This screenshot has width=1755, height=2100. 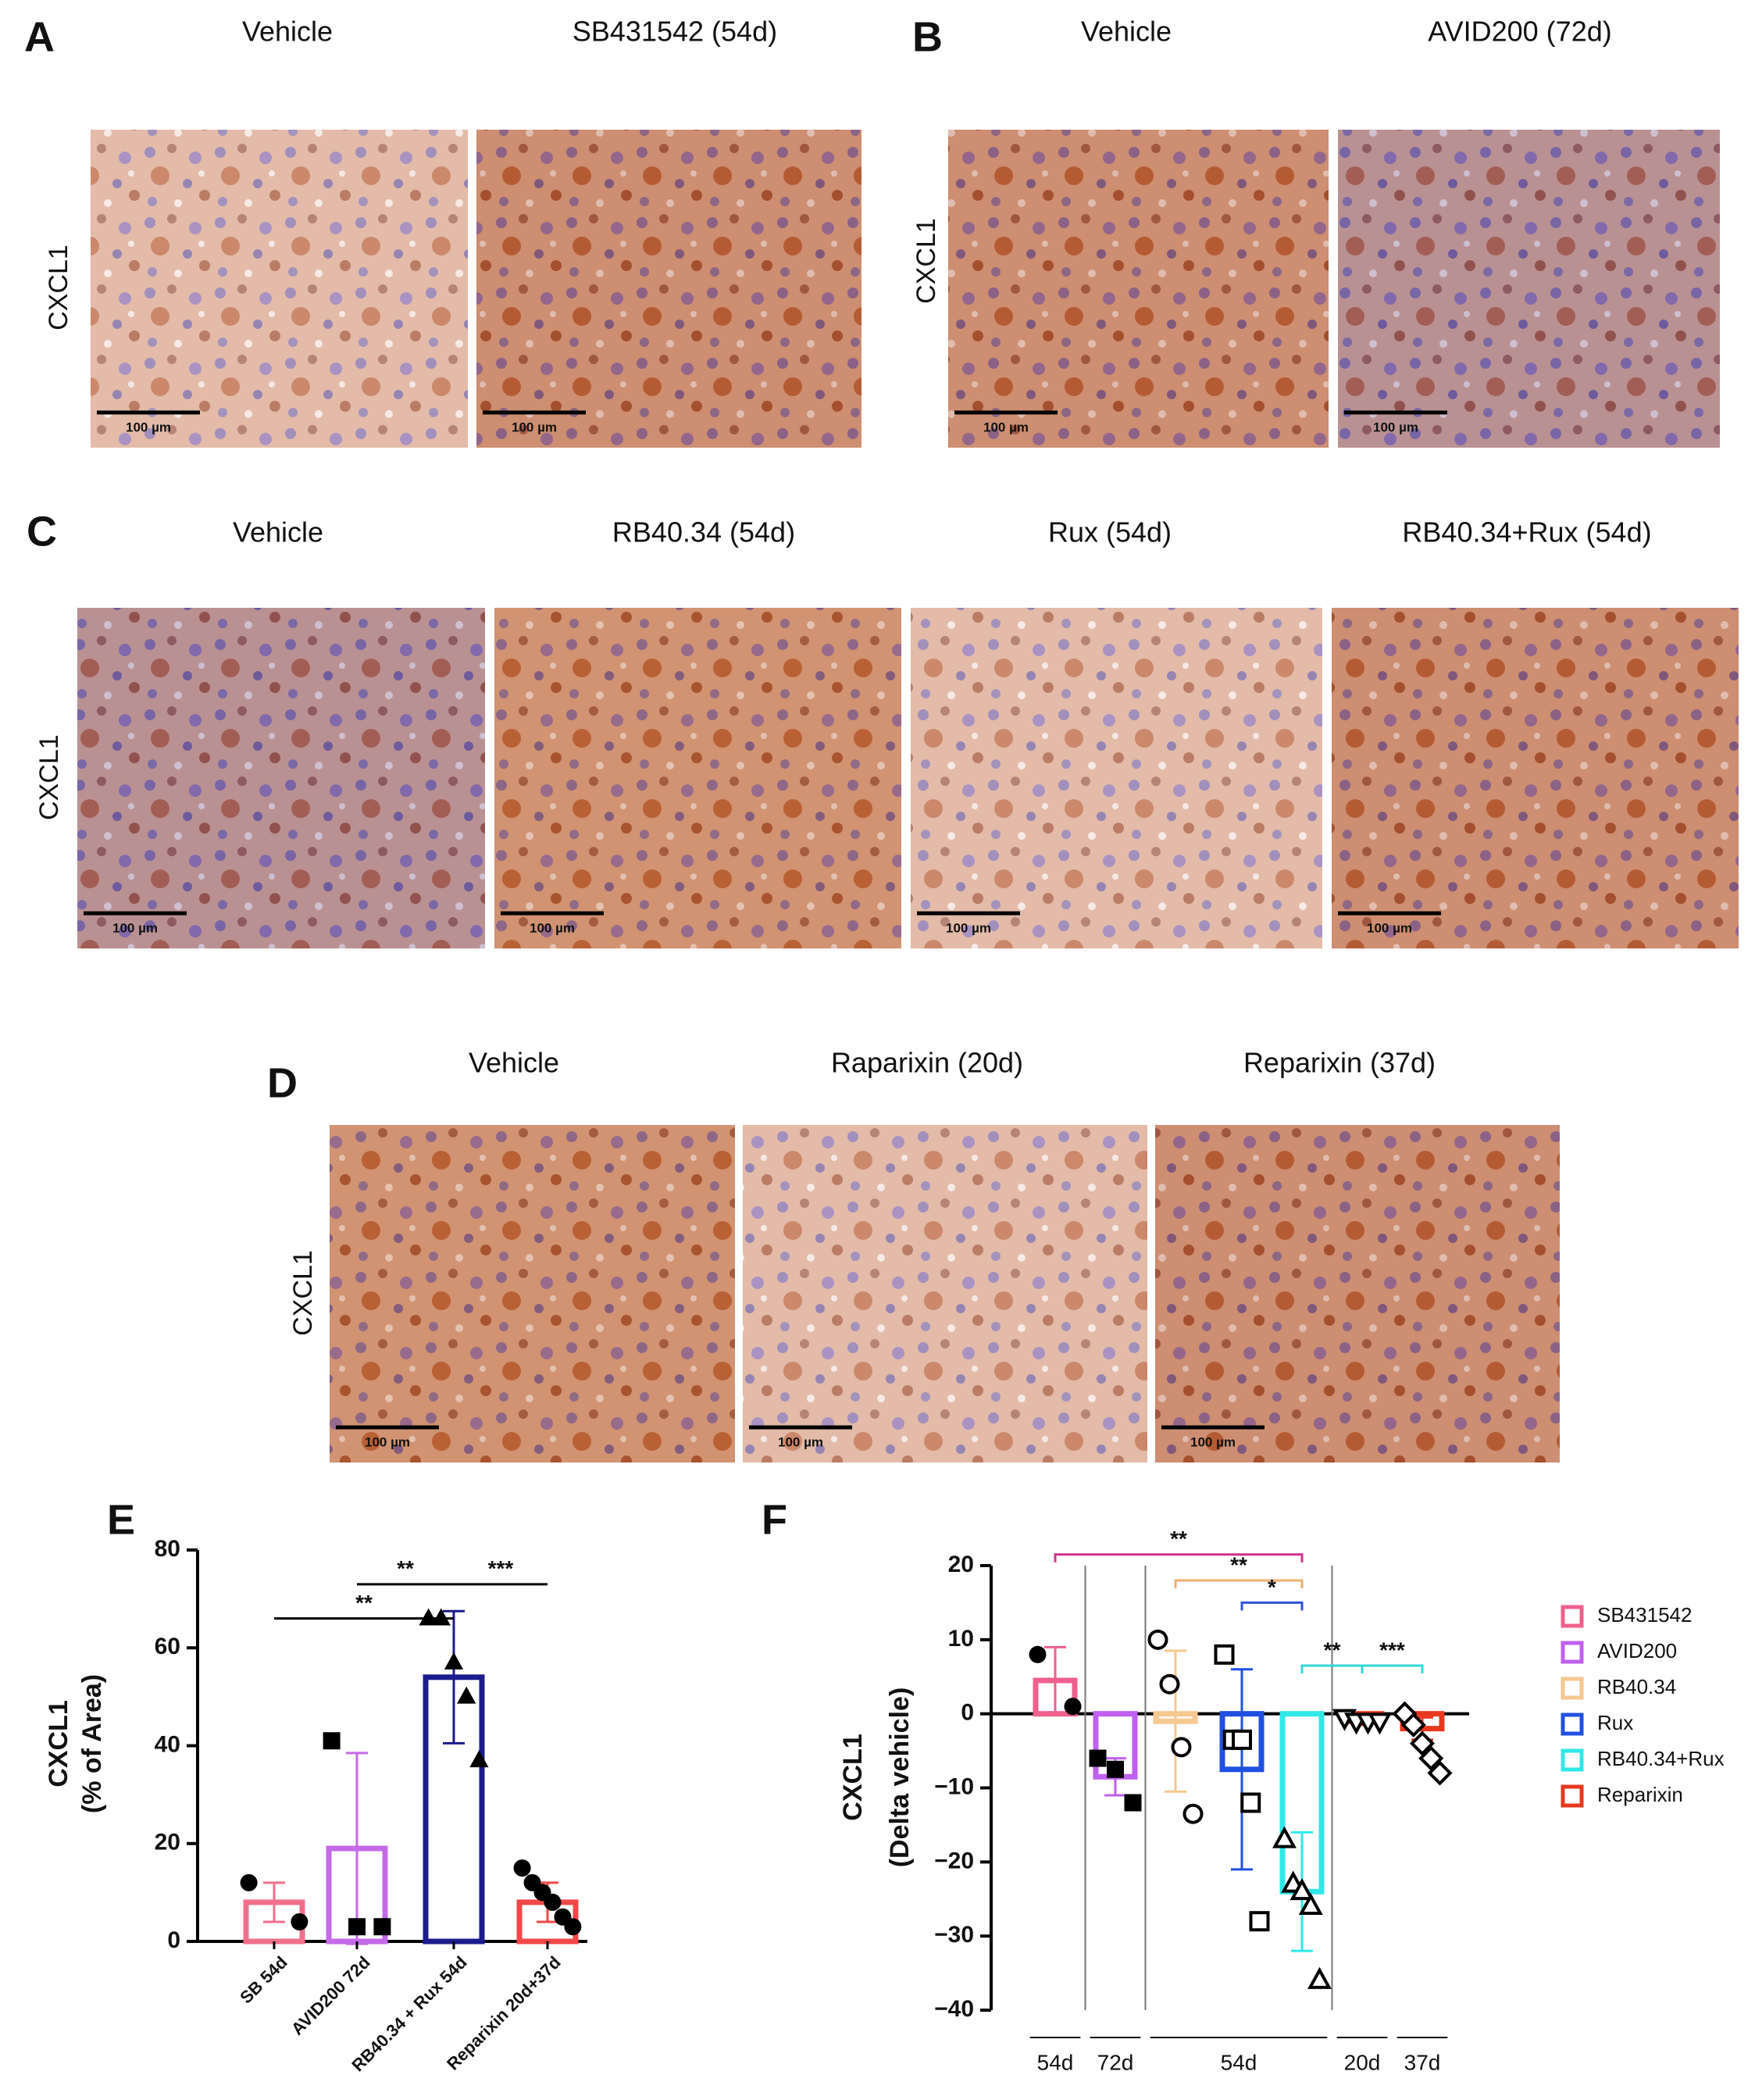 I want to click on y-tick-label: −20, so click(x=954, y=1860).